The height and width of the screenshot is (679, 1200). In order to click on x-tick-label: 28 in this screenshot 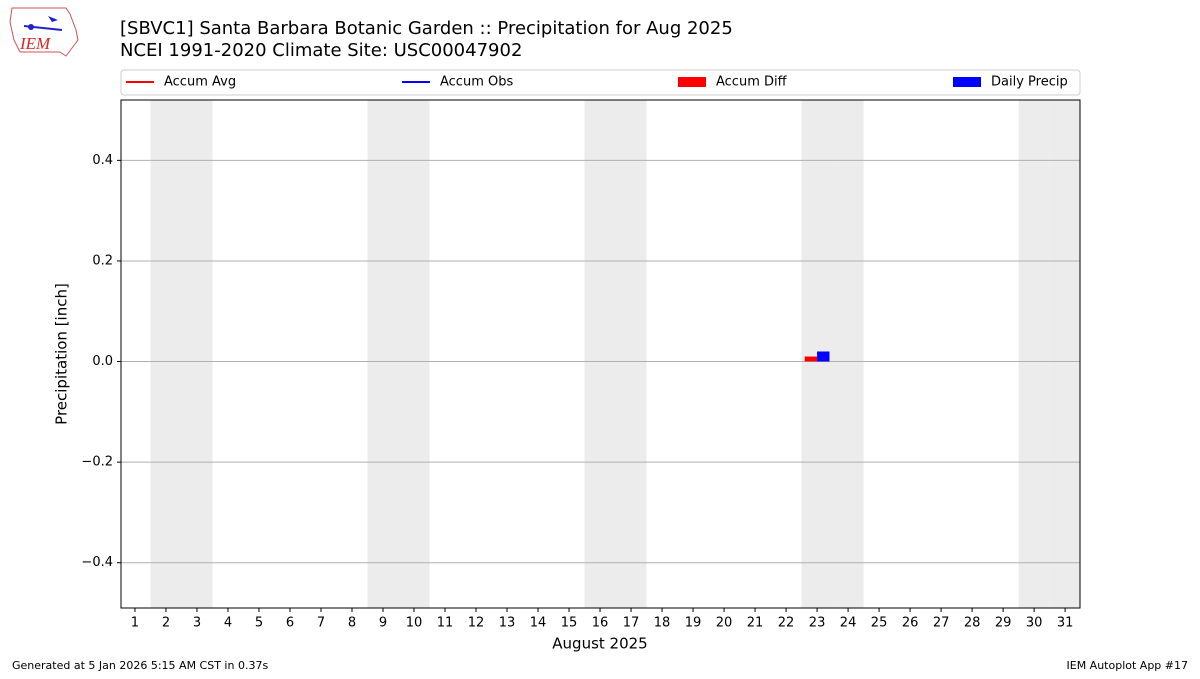, I will do `click(972, 623)`.